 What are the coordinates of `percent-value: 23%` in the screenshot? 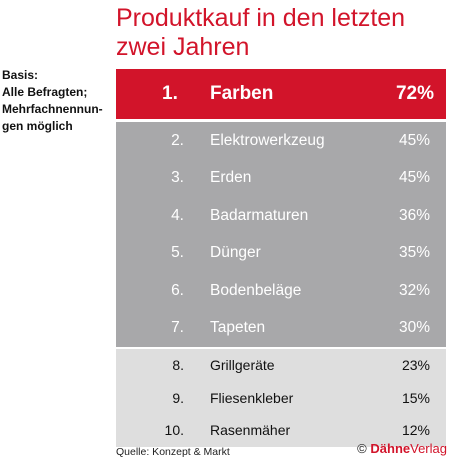 It's located at (415, 365).